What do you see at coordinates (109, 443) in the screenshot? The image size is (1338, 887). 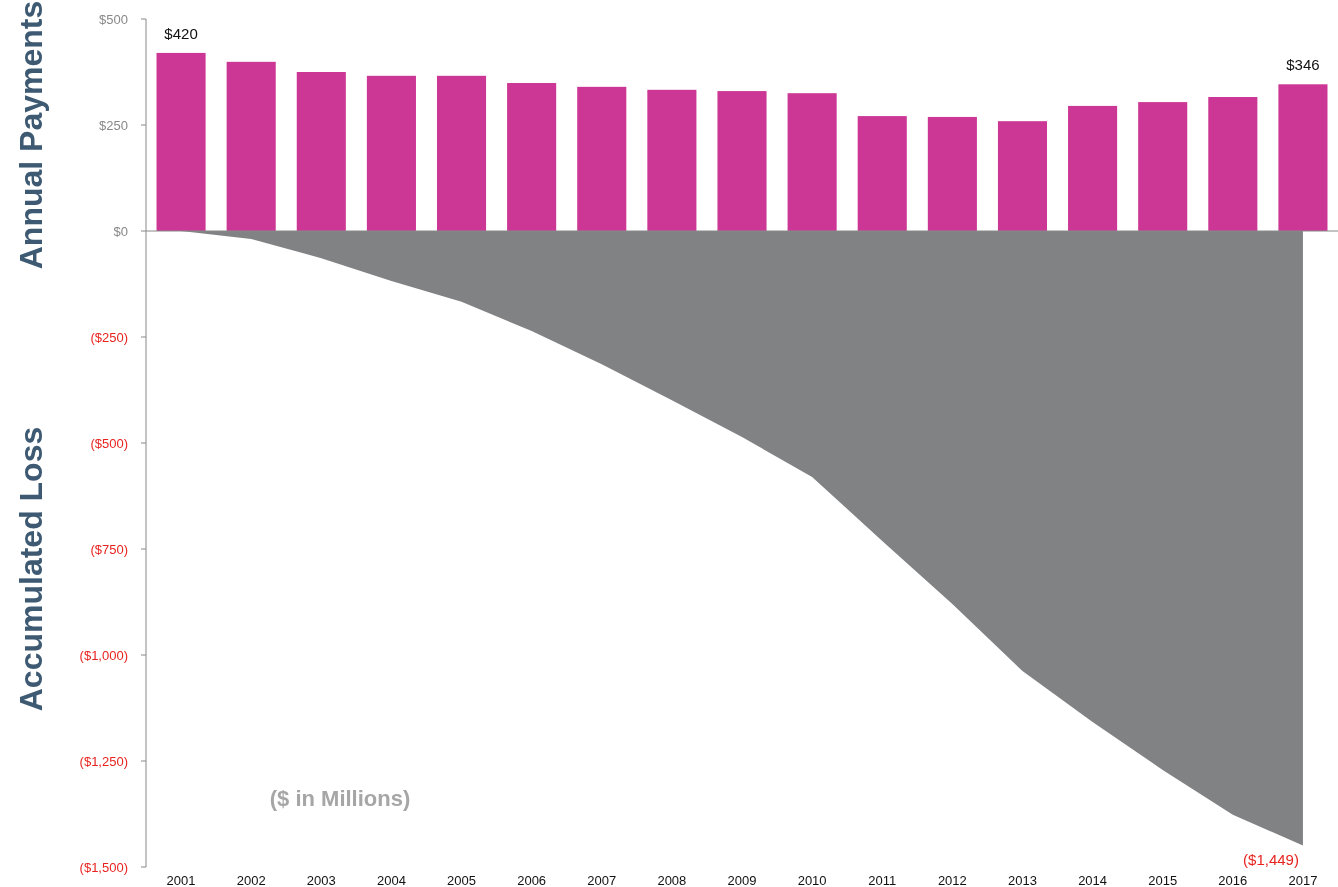 I see `y-tick-label: ($500)` at bounding box center [109, 443].